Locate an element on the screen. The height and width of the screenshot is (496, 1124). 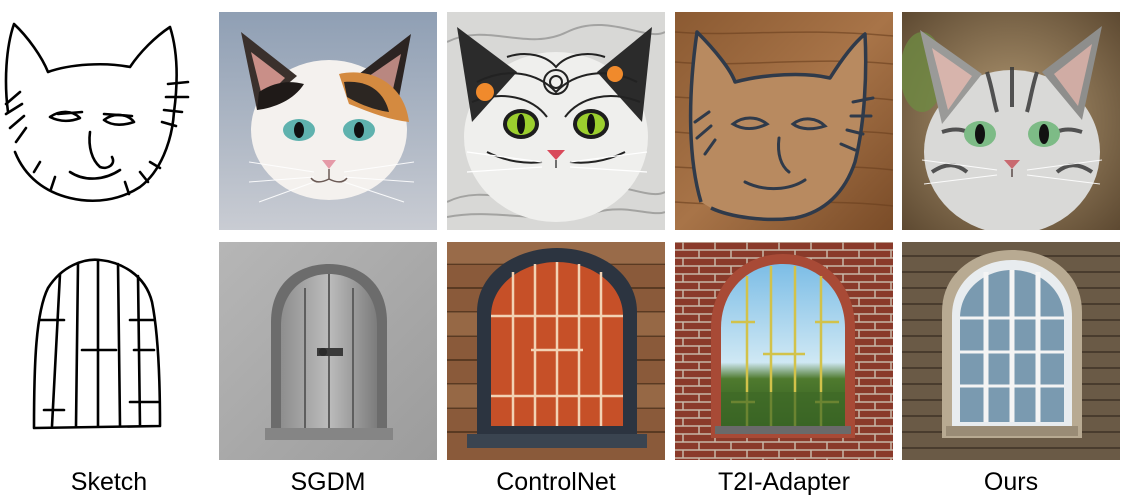
column-label-ours: Ours is located at coordinates (1011, 482).